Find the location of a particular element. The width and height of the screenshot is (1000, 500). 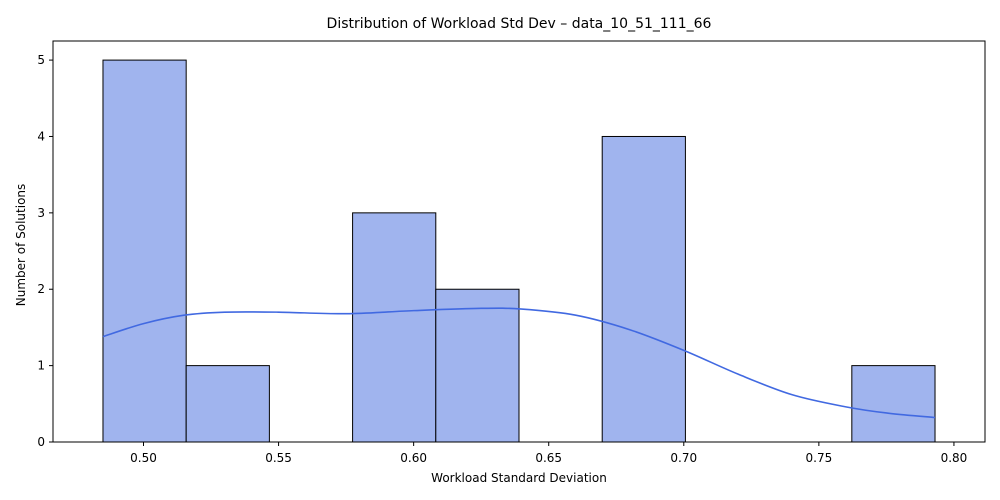

x-tick-label: 0.80 is located at coordinates (954, 458).